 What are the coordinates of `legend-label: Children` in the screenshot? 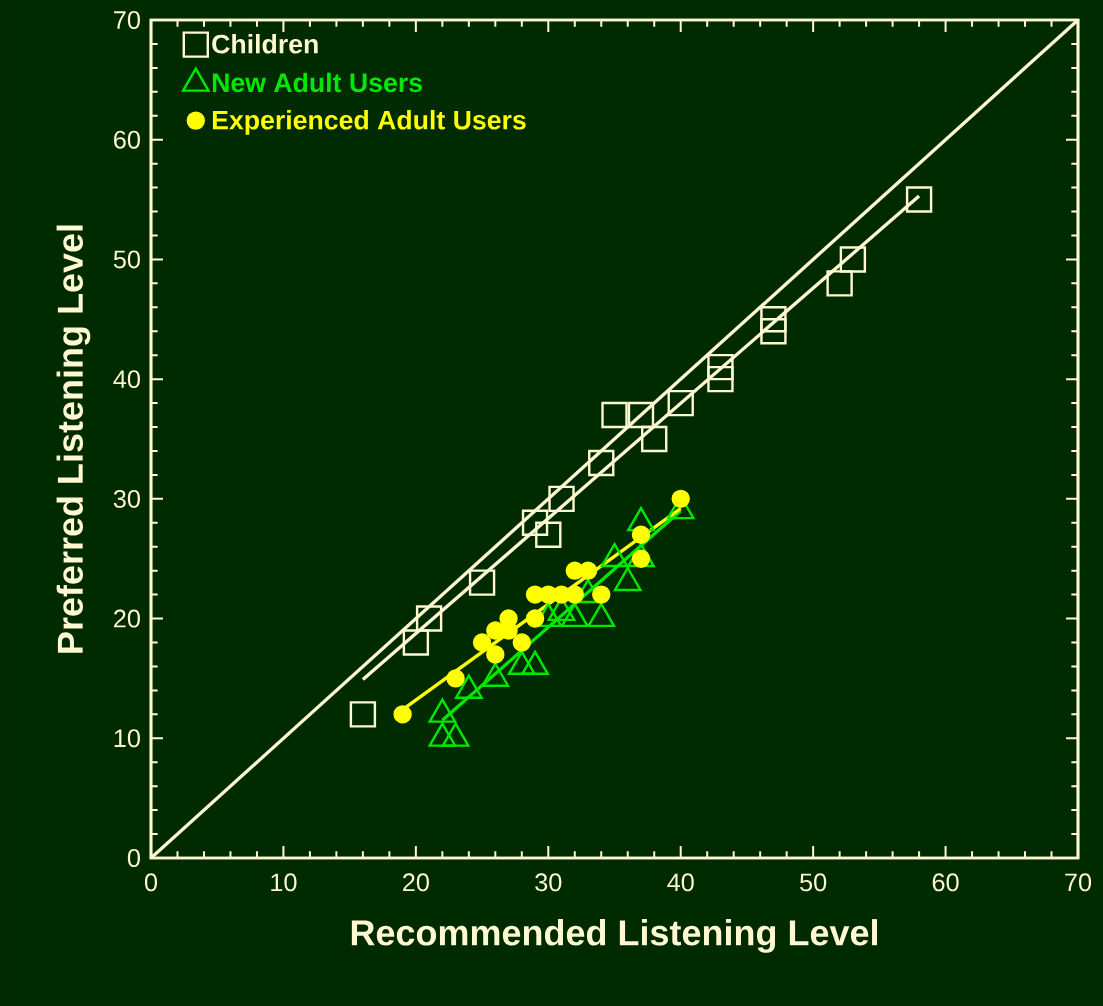 It's located at (265, 43).